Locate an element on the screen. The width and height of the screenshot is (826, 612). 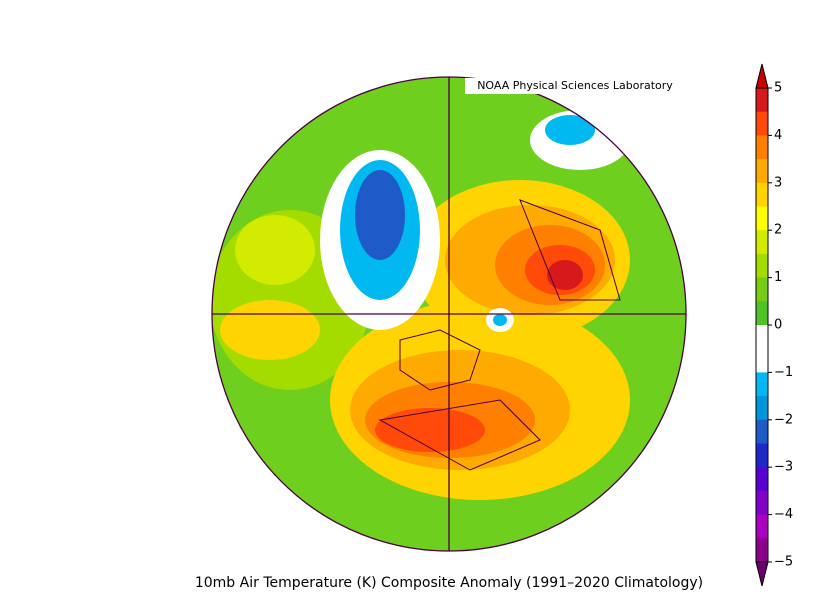
colorbar-tick-label: −2 is located at coordinates (783, 419).